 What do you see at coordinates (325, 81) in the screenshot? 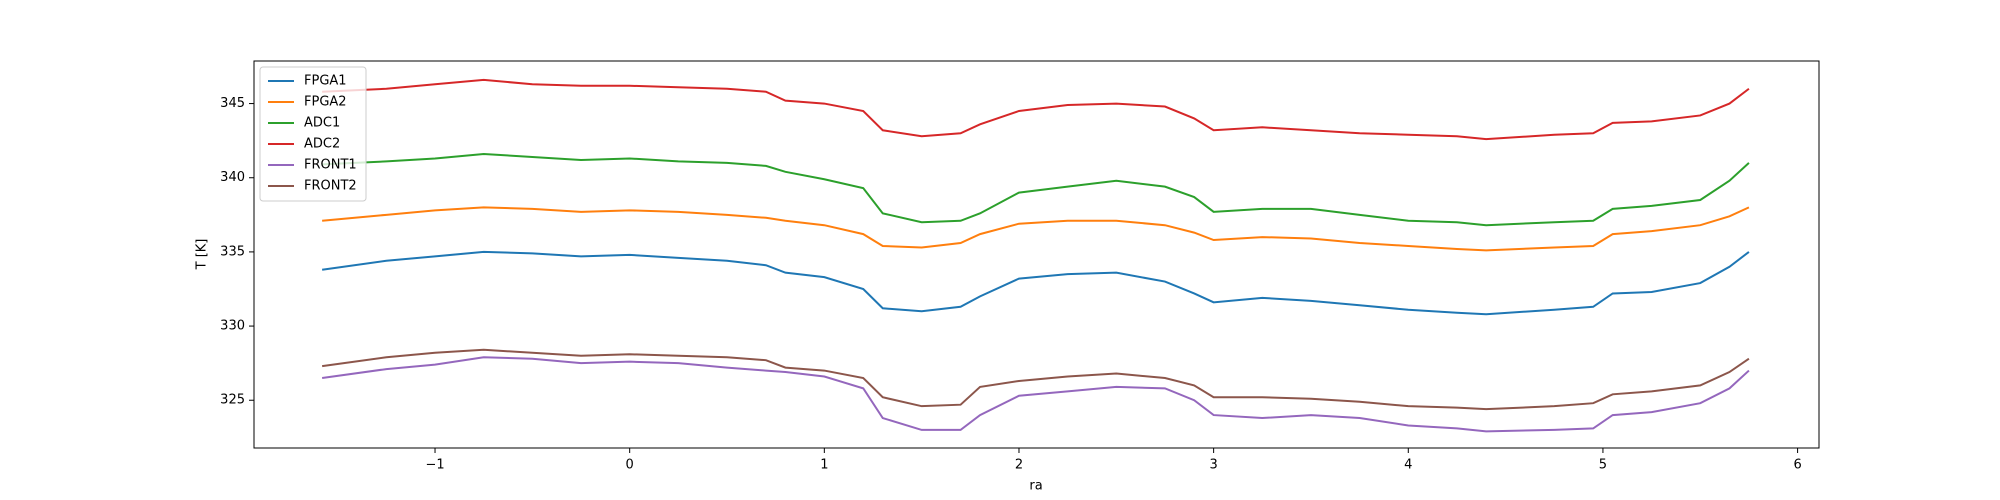
I see `legend-label: FPGA1` at bounding box center [325, 81].